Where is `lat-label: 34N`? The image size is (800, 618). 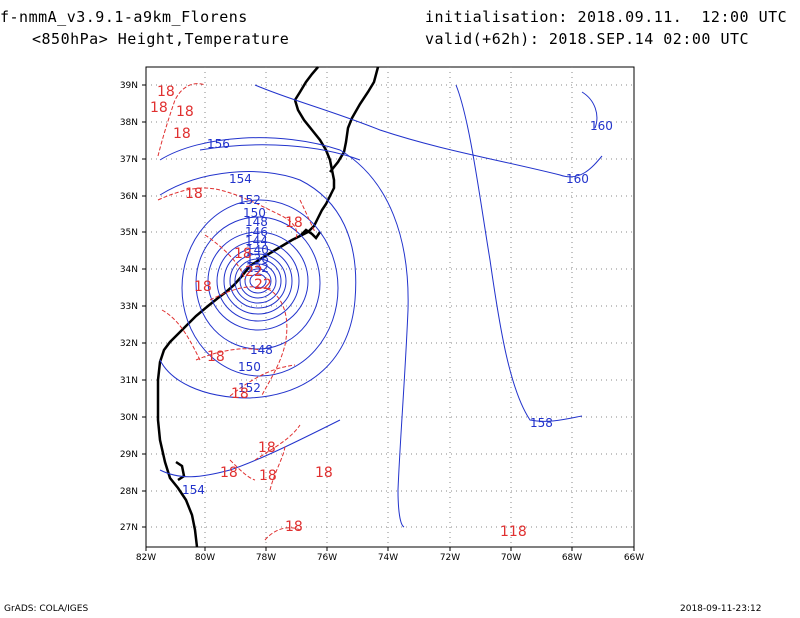
lat-label: 34N is located at coordinates (129, 270).